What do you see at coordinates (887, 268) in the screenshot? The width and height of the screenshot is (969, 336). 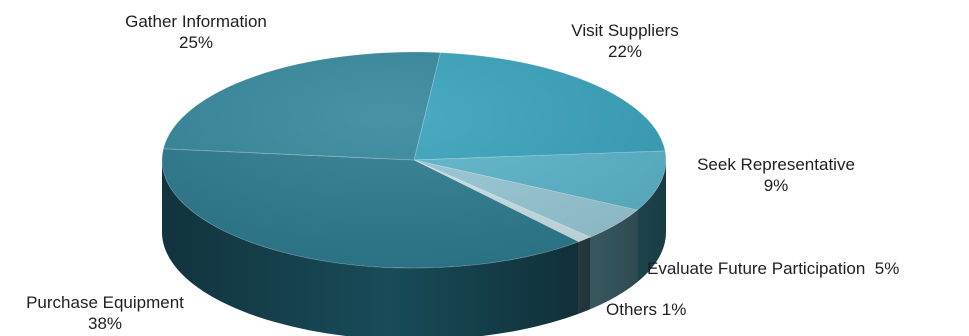 I see `slice-percent: 5%` at bounding box center [887, 268].